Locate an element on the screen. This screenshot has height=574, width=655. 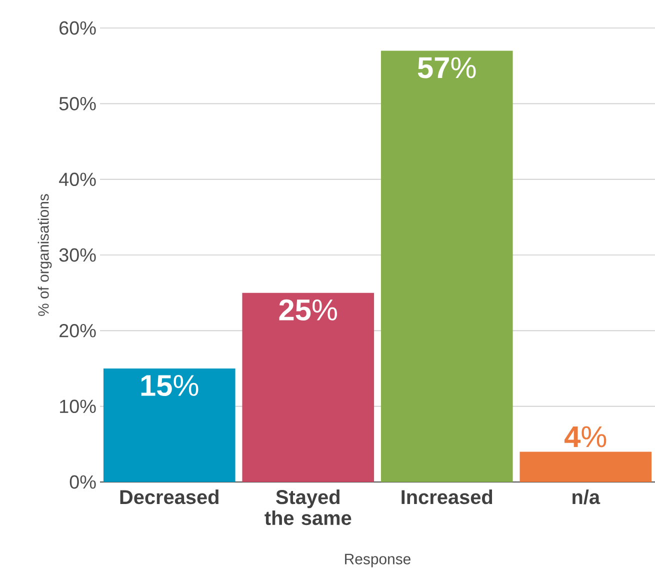
data-label: 57% is located at coordinates (447, 67).